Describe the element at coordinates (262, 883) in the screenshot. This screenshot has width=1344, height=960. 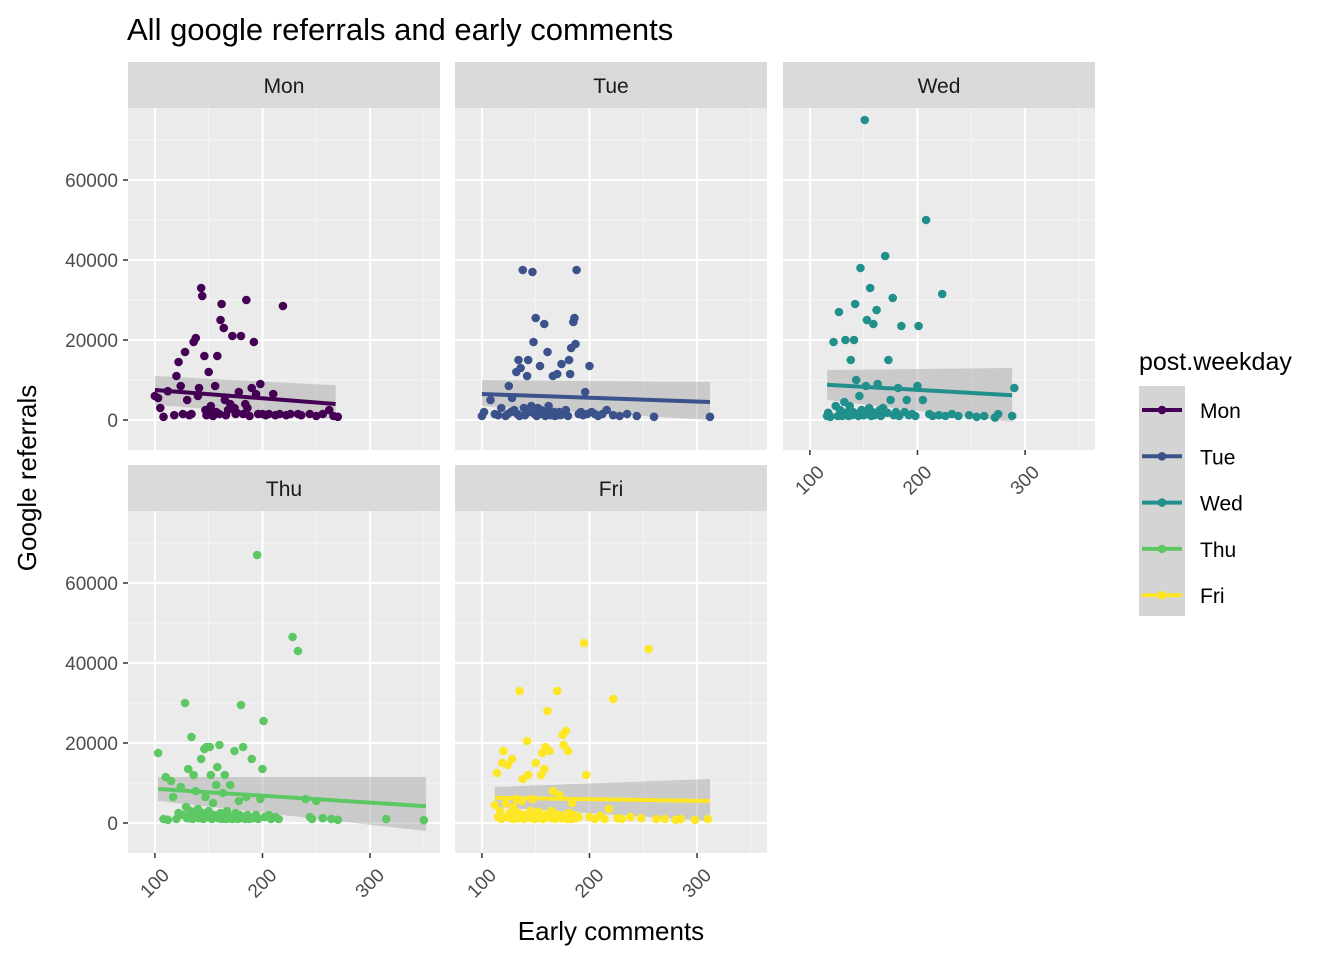
I see `x-tick-label: 200` at that location.